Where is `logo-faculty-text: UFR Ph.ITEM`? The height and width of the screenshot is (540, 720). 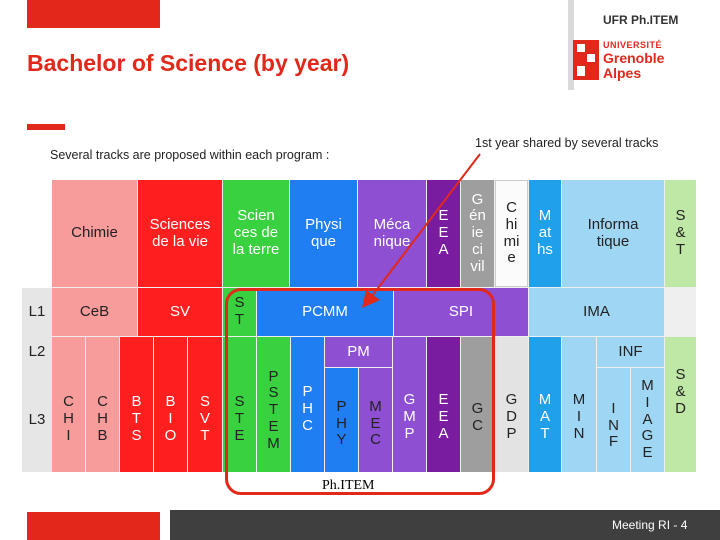 logo-faculty-text: UFR Ph.ITEM is located at coordinates (641, 20).